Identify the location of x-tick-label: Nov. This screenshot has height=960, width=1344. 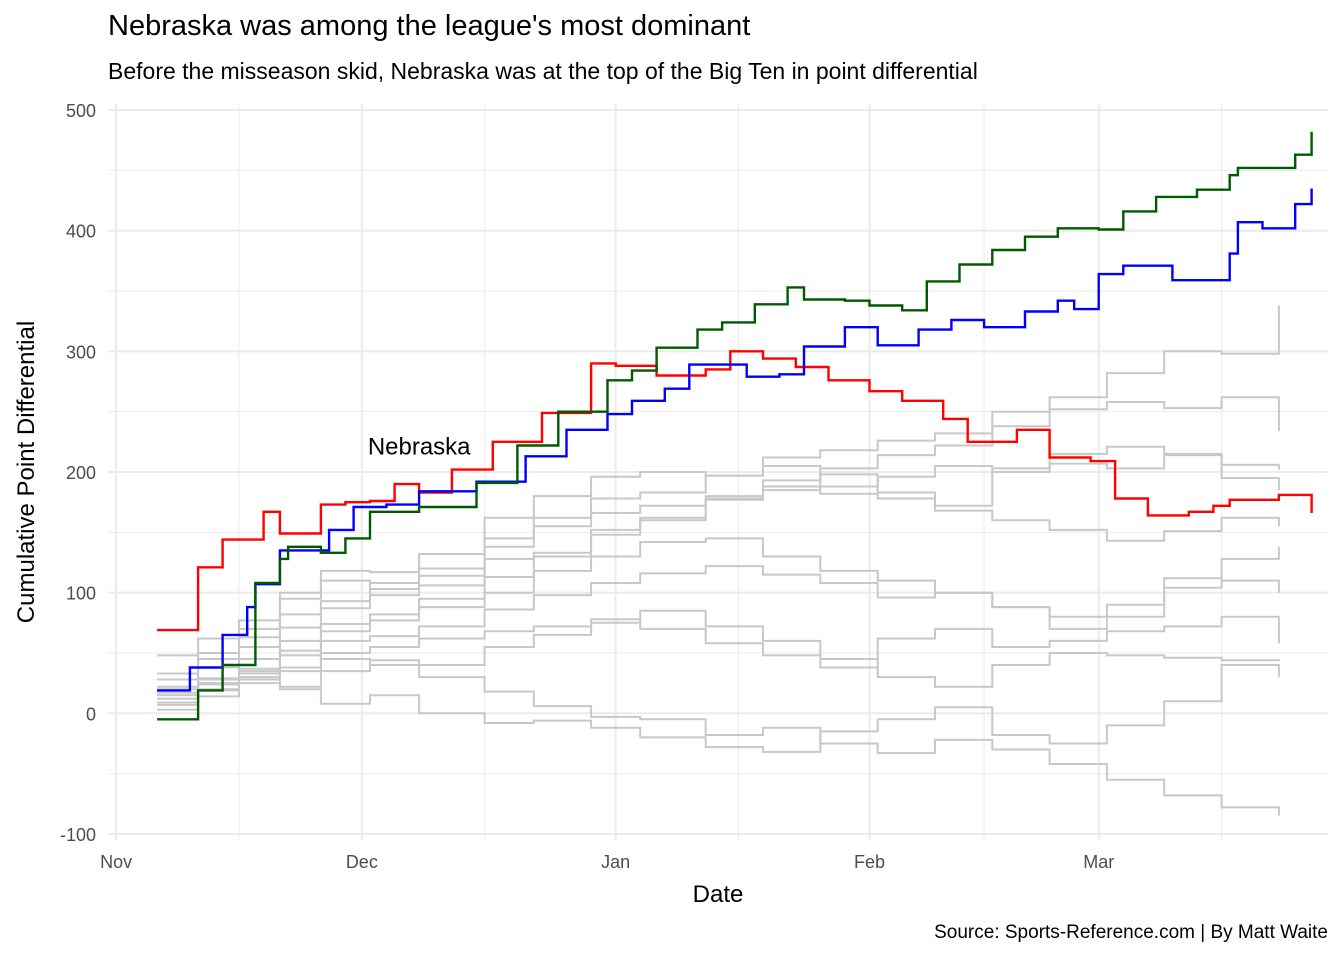
(116, 862).